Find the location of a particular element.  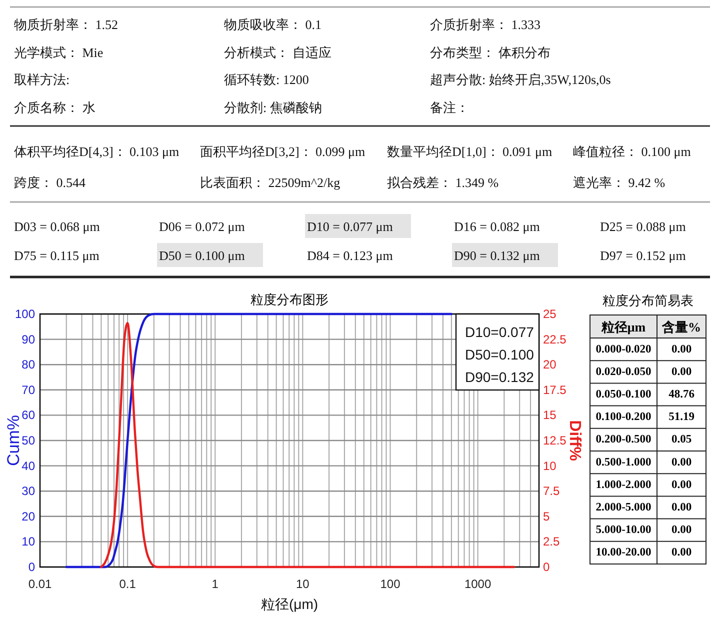

text: 51.19 is located at coordinates (681, 417).